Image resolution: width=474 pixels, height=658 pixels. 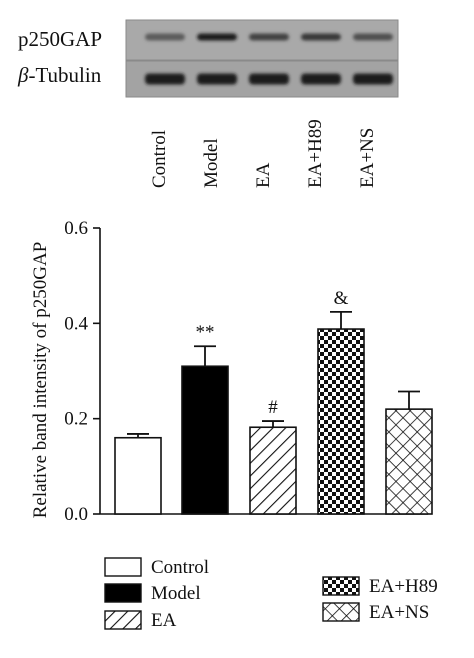 I want to click on significance-label-ea-h89: &, so click(x=341, y=298).